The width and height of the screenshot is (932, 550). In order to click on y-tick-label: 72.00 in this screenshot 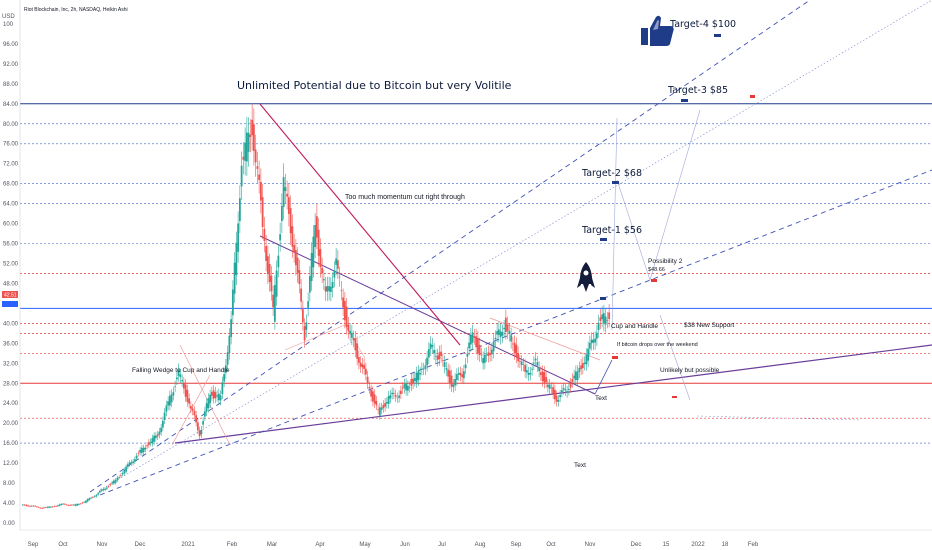, I will do `click(11, 165)`.